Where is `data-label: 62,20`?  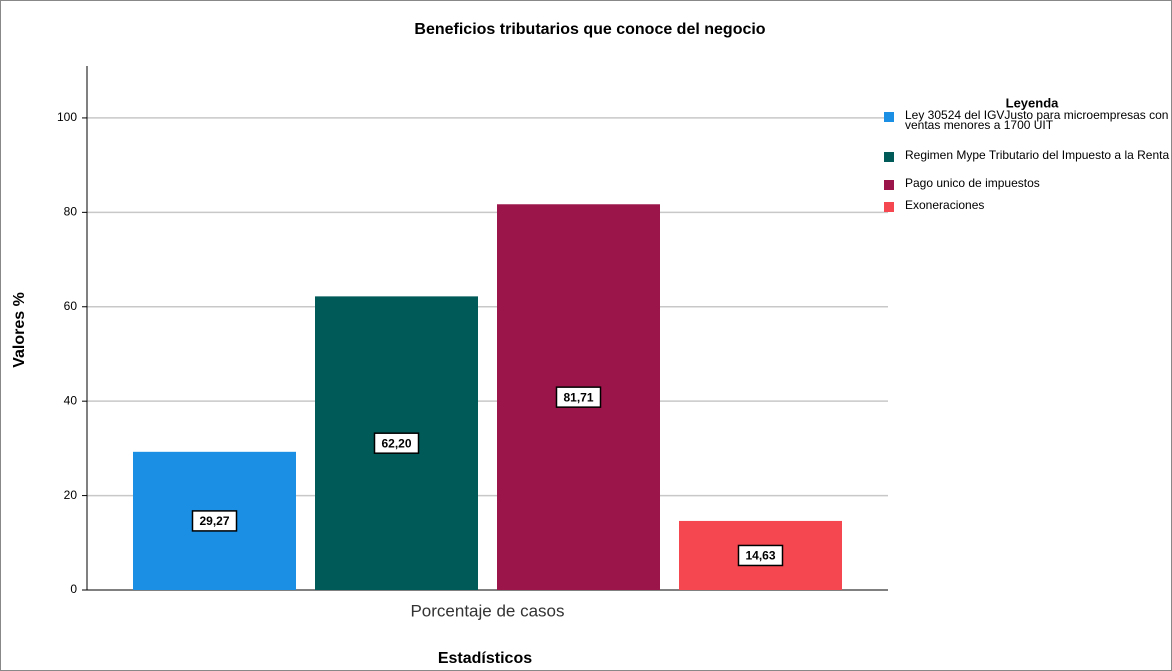
data-label: 62,20 is located at coordinates (396, 443).